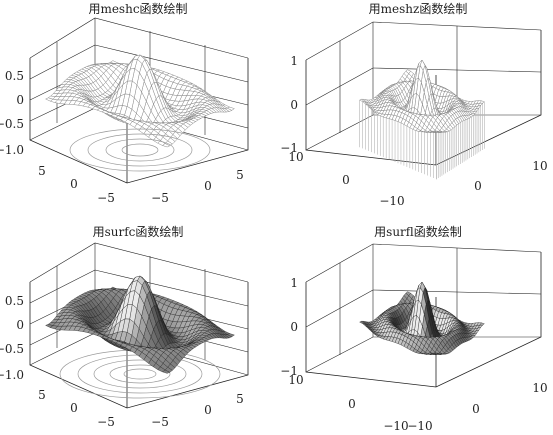 This screenshot has height=435, width=553. What do you see at coordinates (418, 231) in the screenshot?
I see `panel-title: 用surfl函数绘制` at bounding box center [418, 231].